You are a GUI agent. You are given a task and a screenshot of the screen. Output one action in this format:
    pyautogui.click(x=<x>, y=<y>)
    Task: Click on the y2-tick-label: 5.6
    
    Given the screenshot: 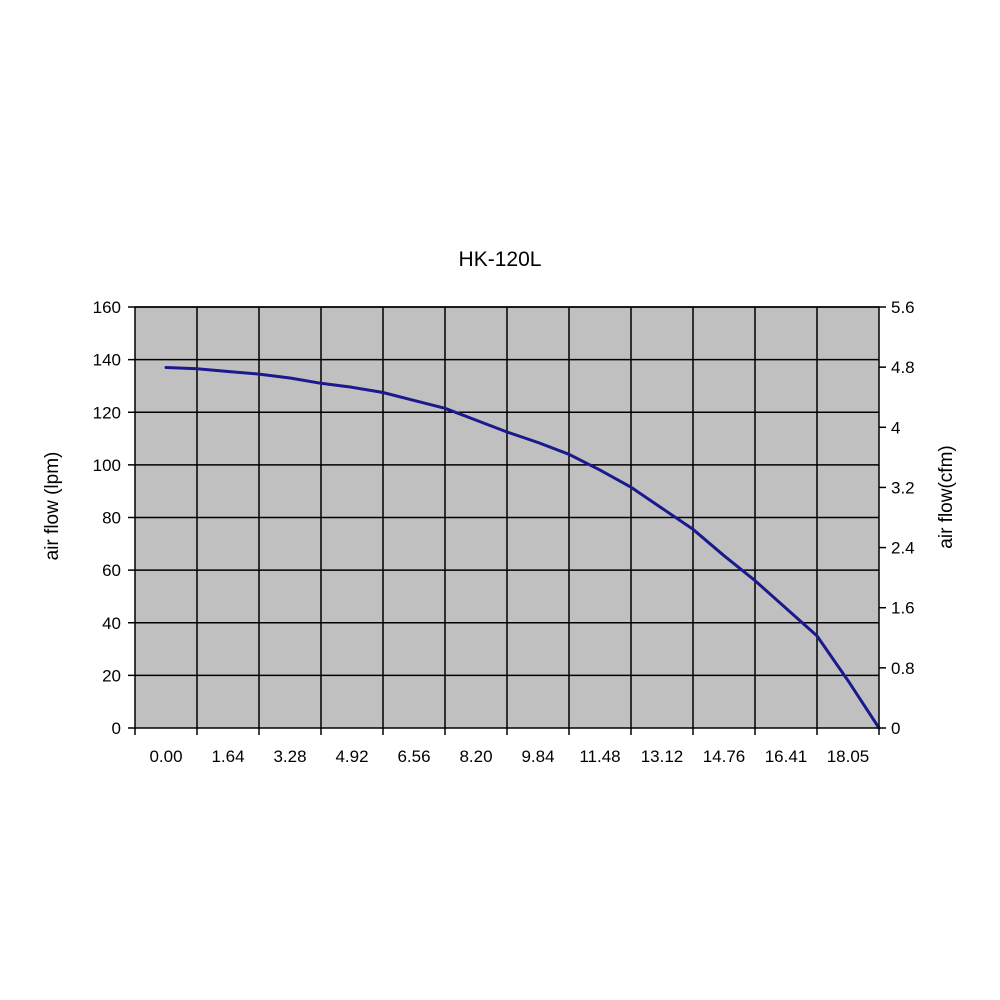 What is the action you would take?
    pyautogui.click(x=903, y=307)
    